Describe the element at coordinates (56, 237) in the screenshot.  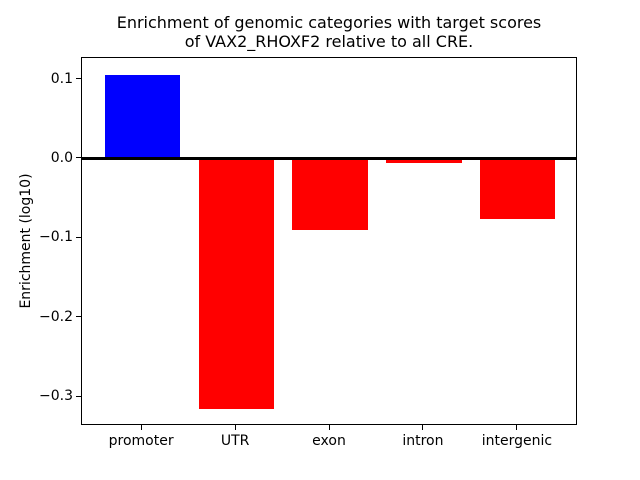
I see `y-tick-label: −0.1` at that location.